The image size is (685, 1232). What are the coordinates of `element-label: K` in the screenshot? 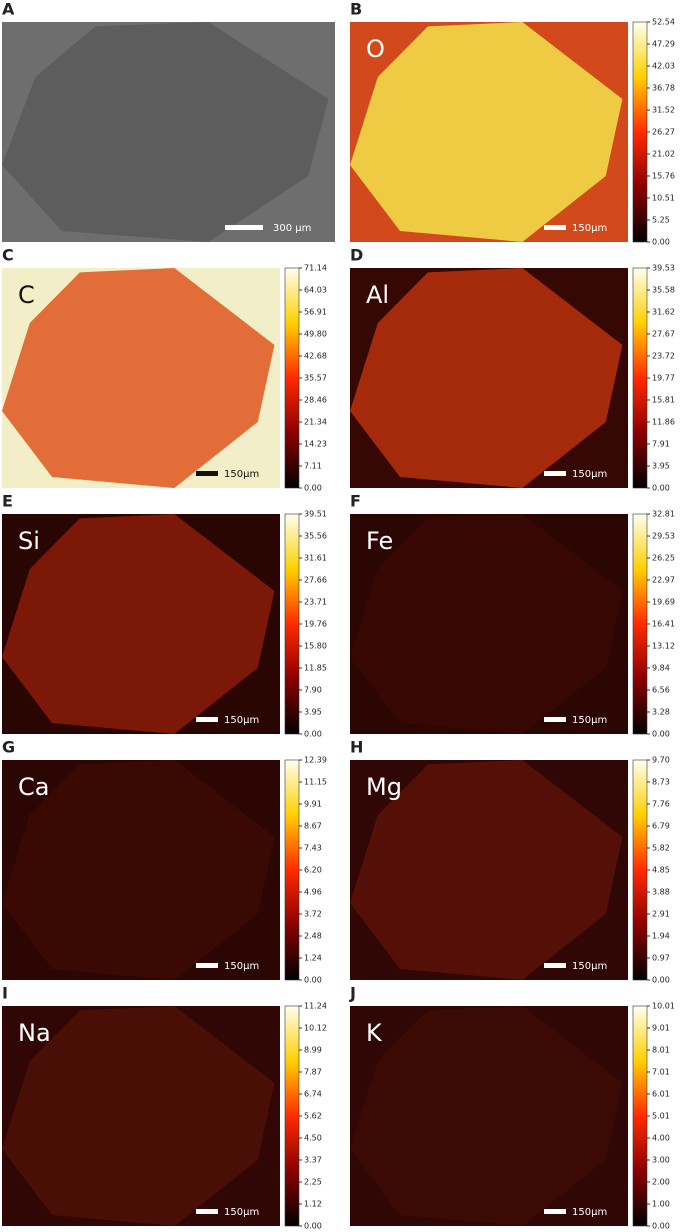 It's located at (374, 1033).